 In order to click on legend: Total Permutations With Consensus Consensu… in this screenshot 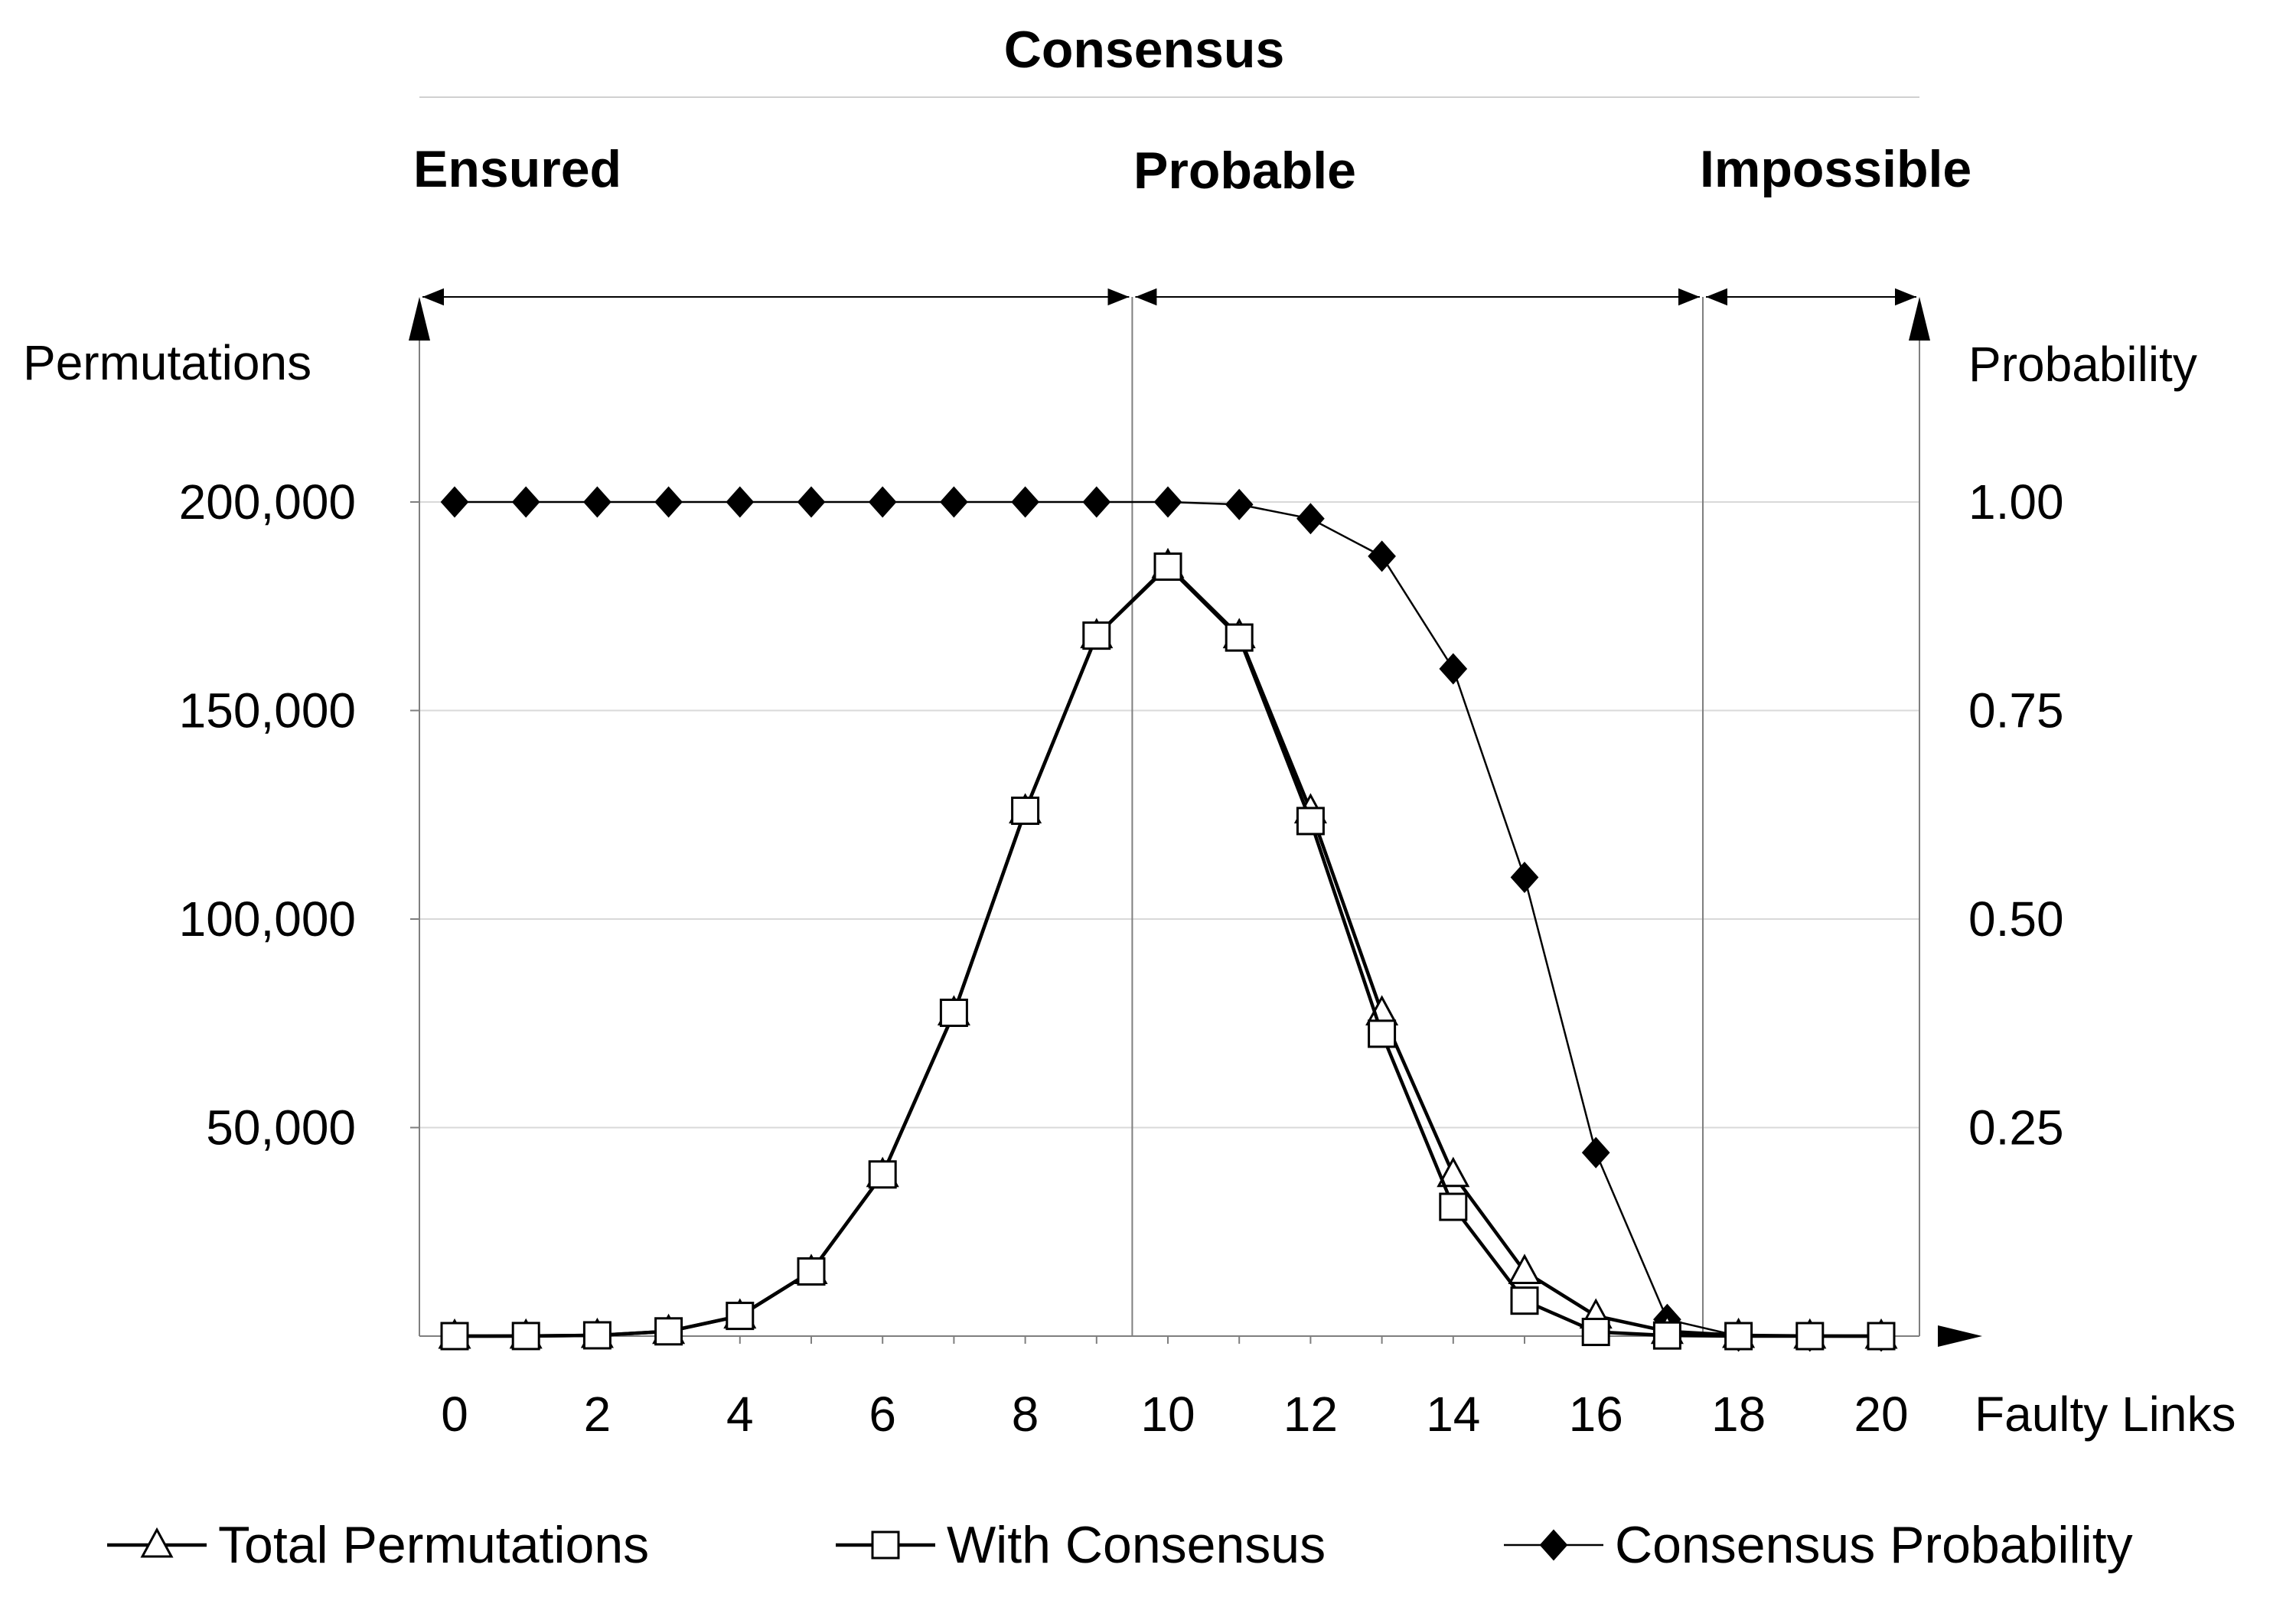, I will do `click(1120, 1545)`.